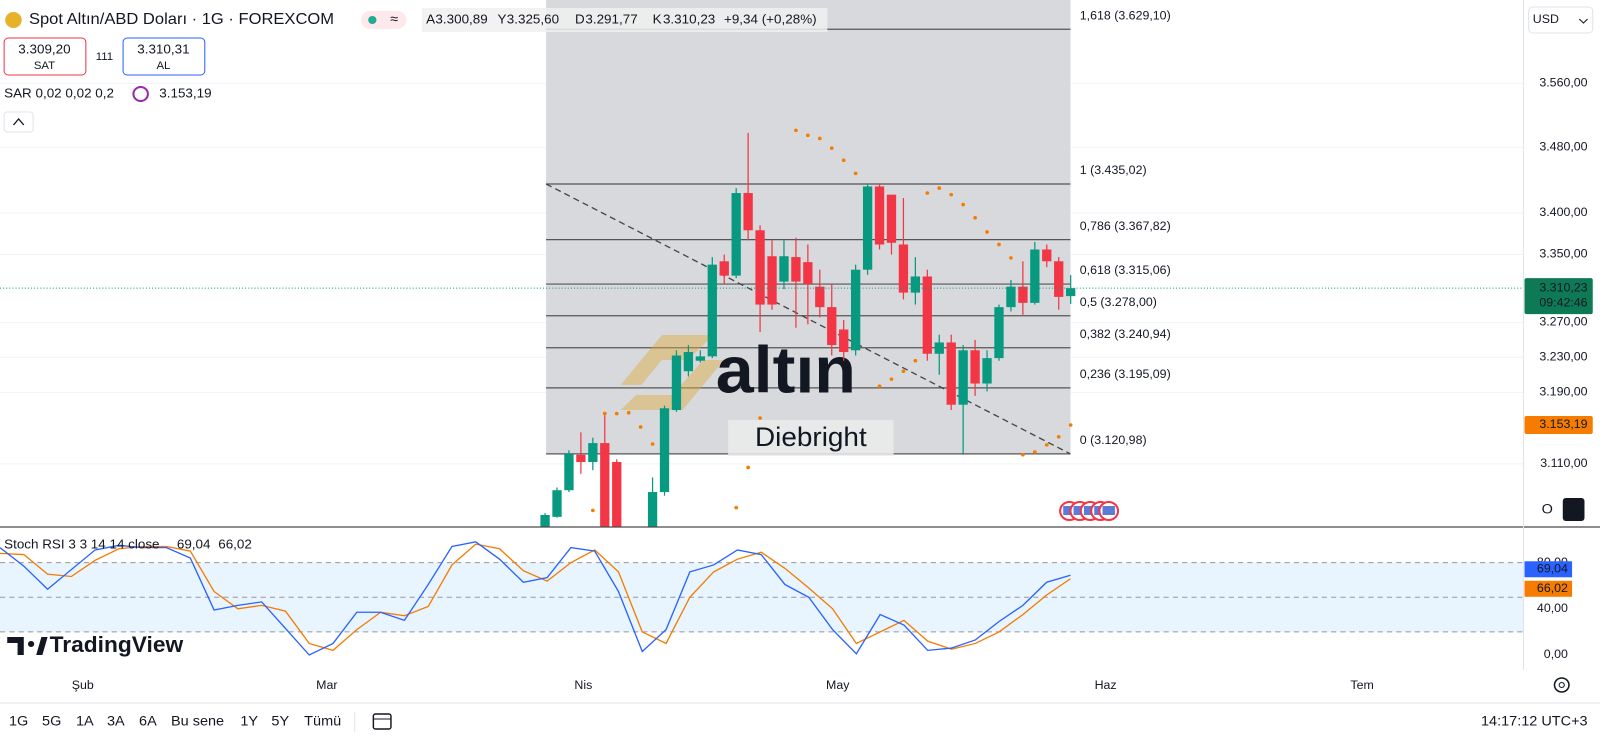 This screenshot has height=755, width=1600. What do you see at coordinates (770, 19) in the screenshot?
I see `ohlc-change: +9,34 (+0,28%)` at bounding box center [770, 19].